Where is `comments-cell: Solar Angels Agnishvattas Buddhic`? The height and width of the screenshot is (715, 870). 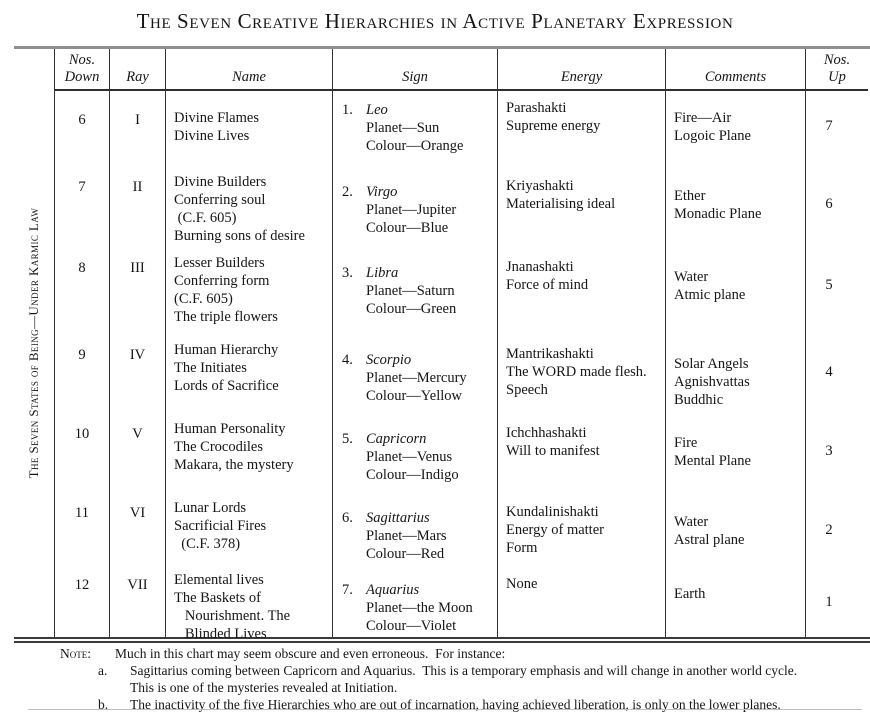
comments-cell: Solar Angels Agnishvattas Buddhic is located at coordinates (736, 376).